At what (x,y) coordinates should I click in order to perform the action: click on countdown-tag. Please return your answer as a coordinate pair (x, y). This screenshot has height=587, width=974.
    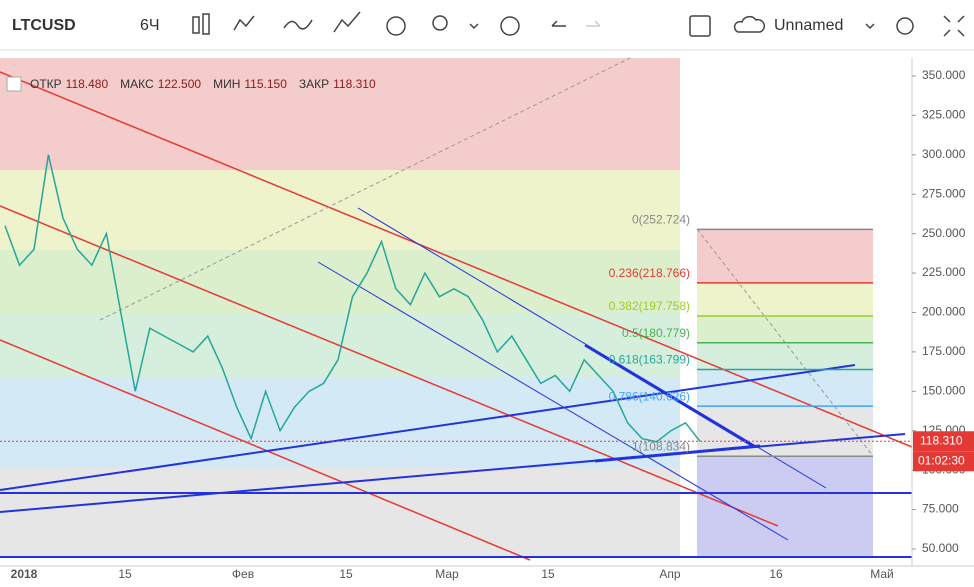
    Looking at the image, I should click on (943, 461).